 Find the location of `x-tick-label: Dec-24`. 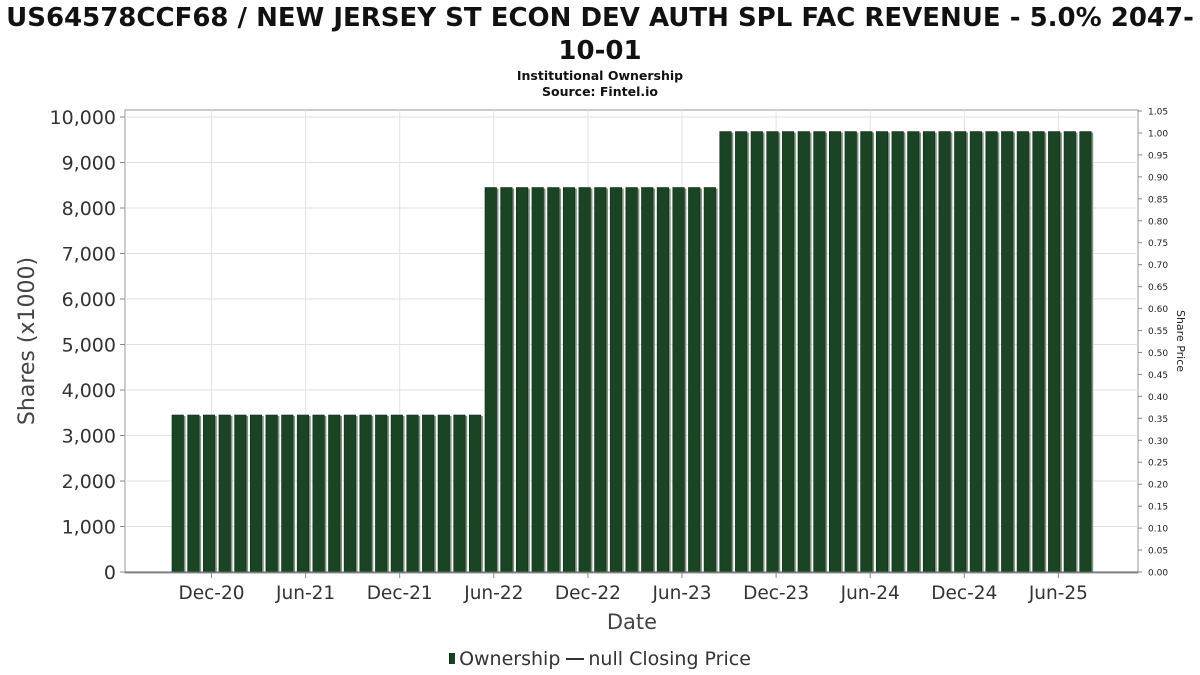

x-tick-label: Dec-24 is located at coordinates (964, 593).